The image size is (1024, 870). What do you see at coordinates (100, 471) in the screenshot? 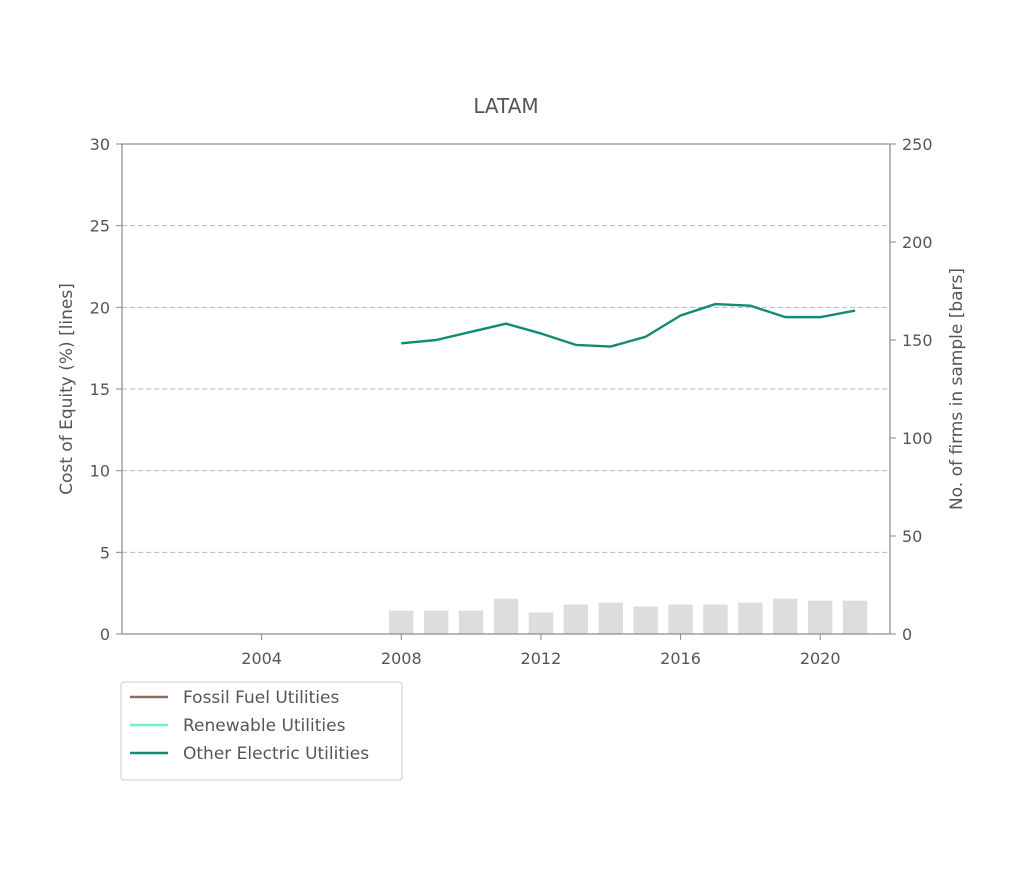
I see `y-left-tick-label: 10` at bounding box center [100, 471].